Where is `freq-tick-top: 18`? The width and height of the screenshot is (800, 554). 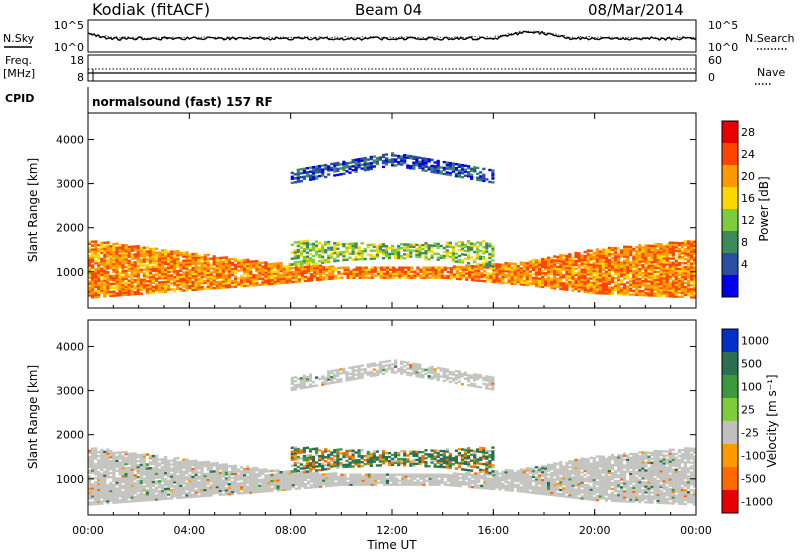
freq-tick-top: 18 is located at coordinates (77, 60).